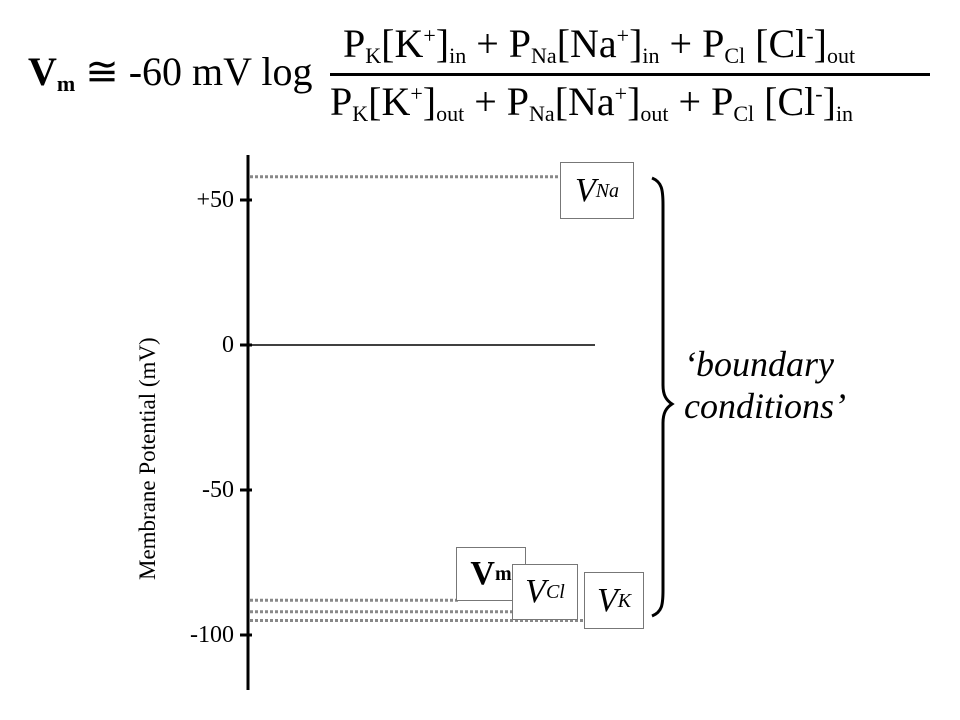 This screenshot has height=720, width=960. What do you see at coordinates (220, 71) in the screenshot?
I see `equation-prefix: -60 mV log` at bounding box center [220, 71].